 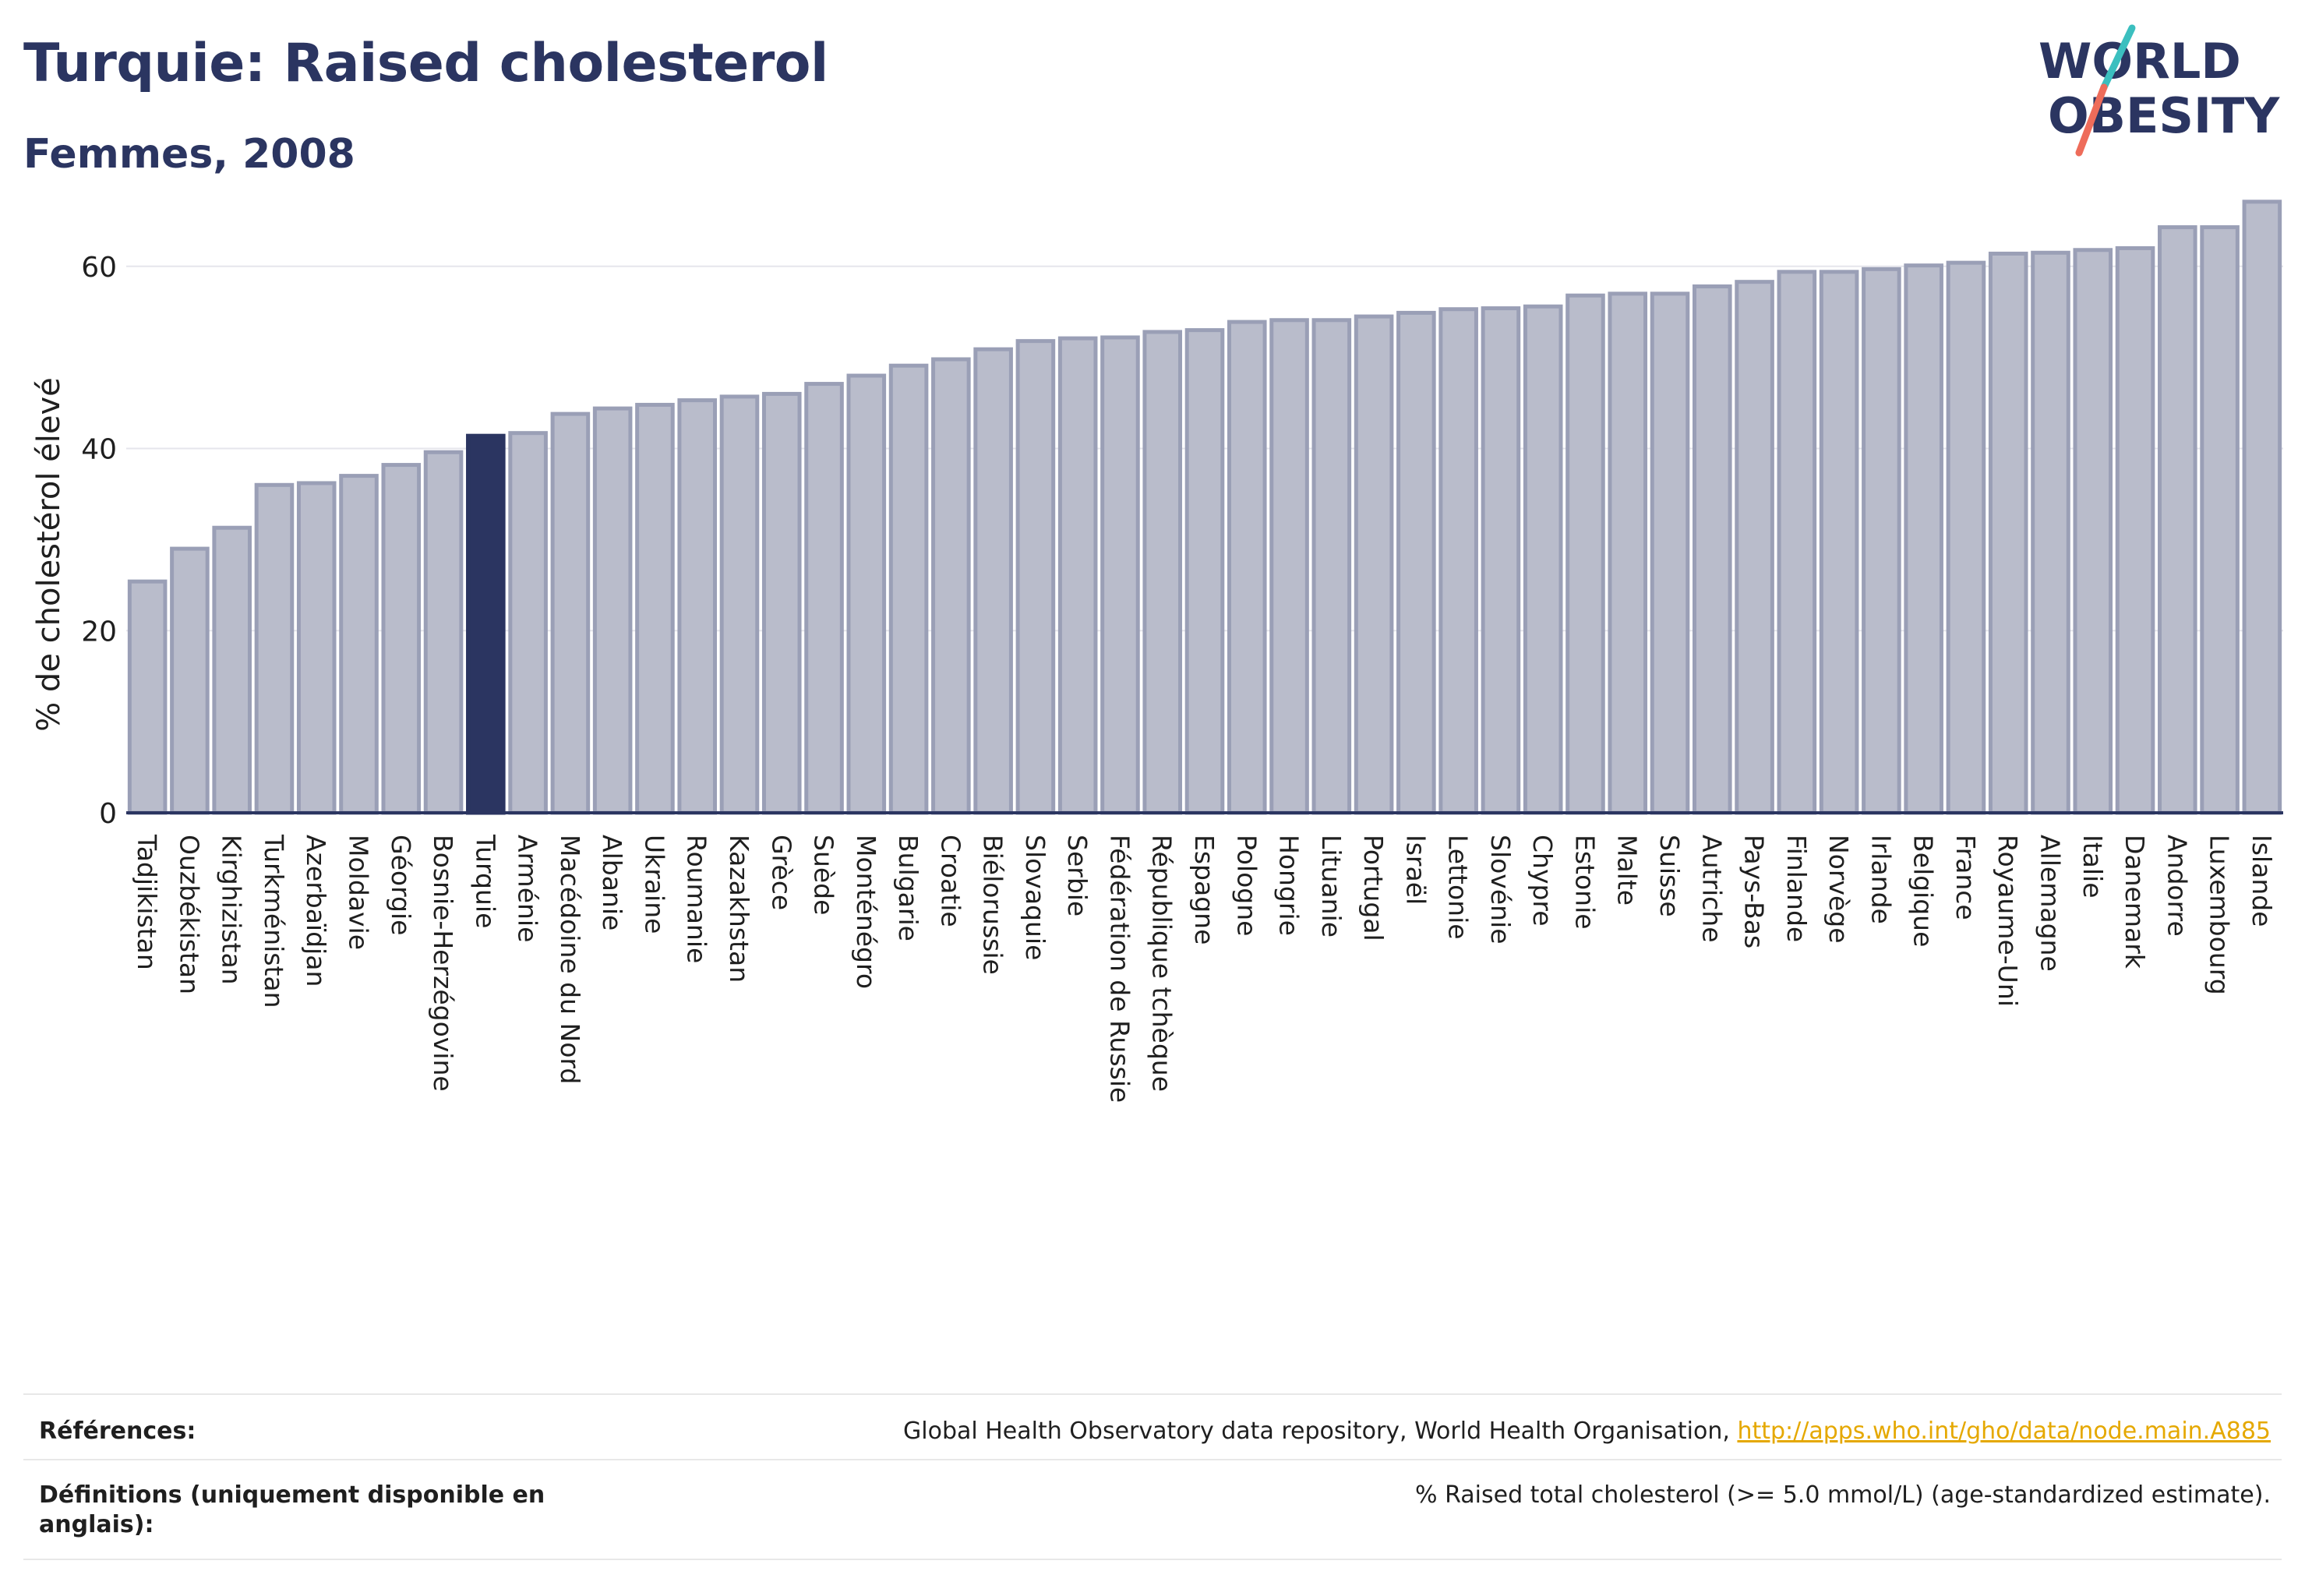 What do you see at coordinates (2118, 57) in the screenshot?
I see `logo-slash-teal` at bounding box center [2118, 57].